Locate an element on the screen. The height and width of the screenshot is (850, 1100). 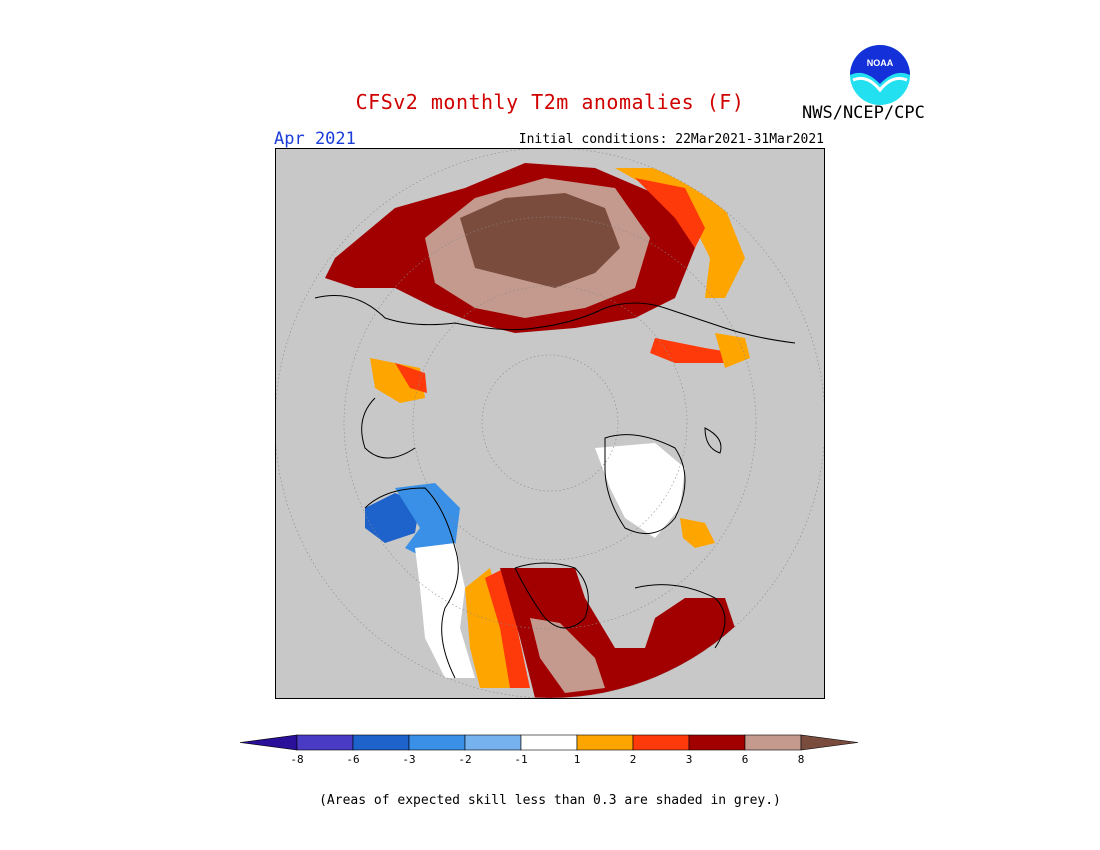
legend-swatch-low-end is located at coordinates (269, 742).